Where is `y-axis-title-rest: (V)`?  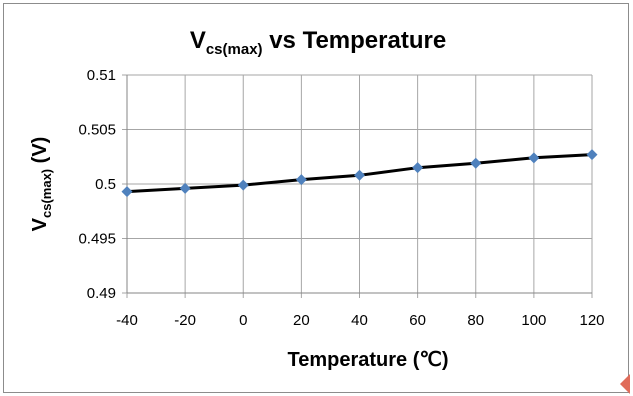
y-axis-title-rest: (V) is located at coordinates (40, 153).